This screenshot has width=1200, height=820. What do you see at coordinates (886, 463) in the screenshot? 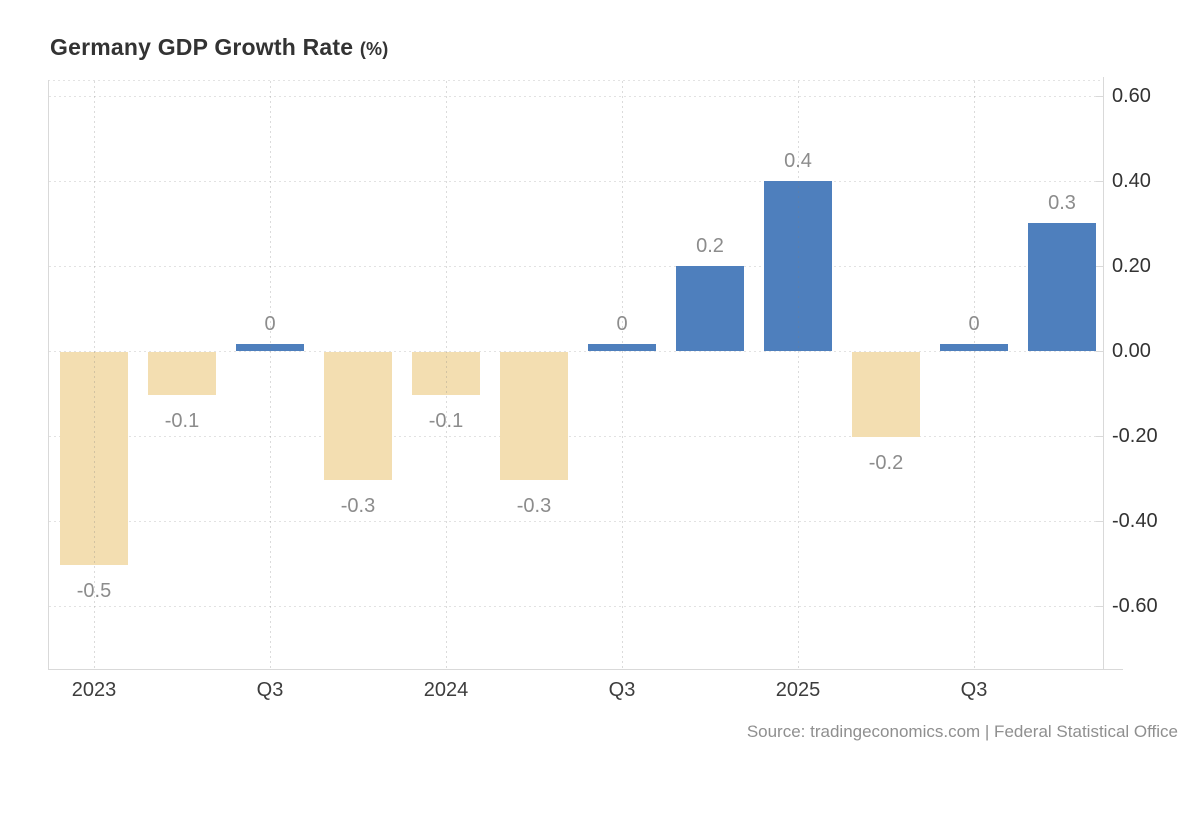
I see `bar-value-label: -0.2` at bounding box center [886, 463].